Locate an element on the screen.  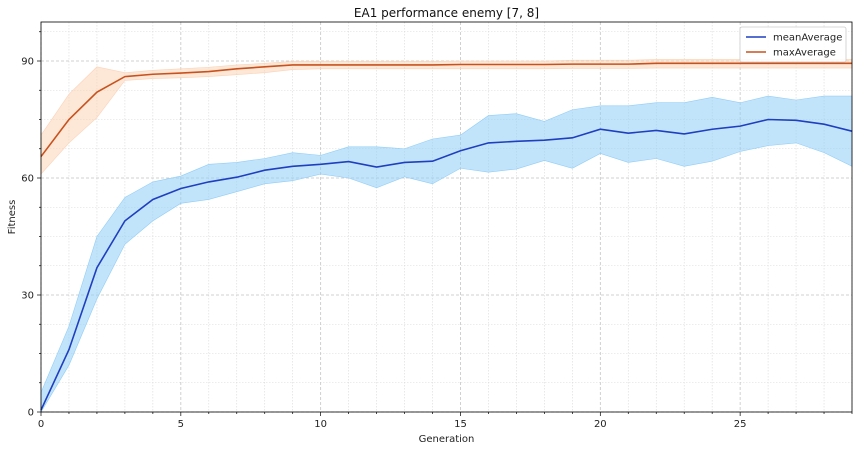
legend-label-meanAverage: meanAverage is located at coordinates (807, 38).